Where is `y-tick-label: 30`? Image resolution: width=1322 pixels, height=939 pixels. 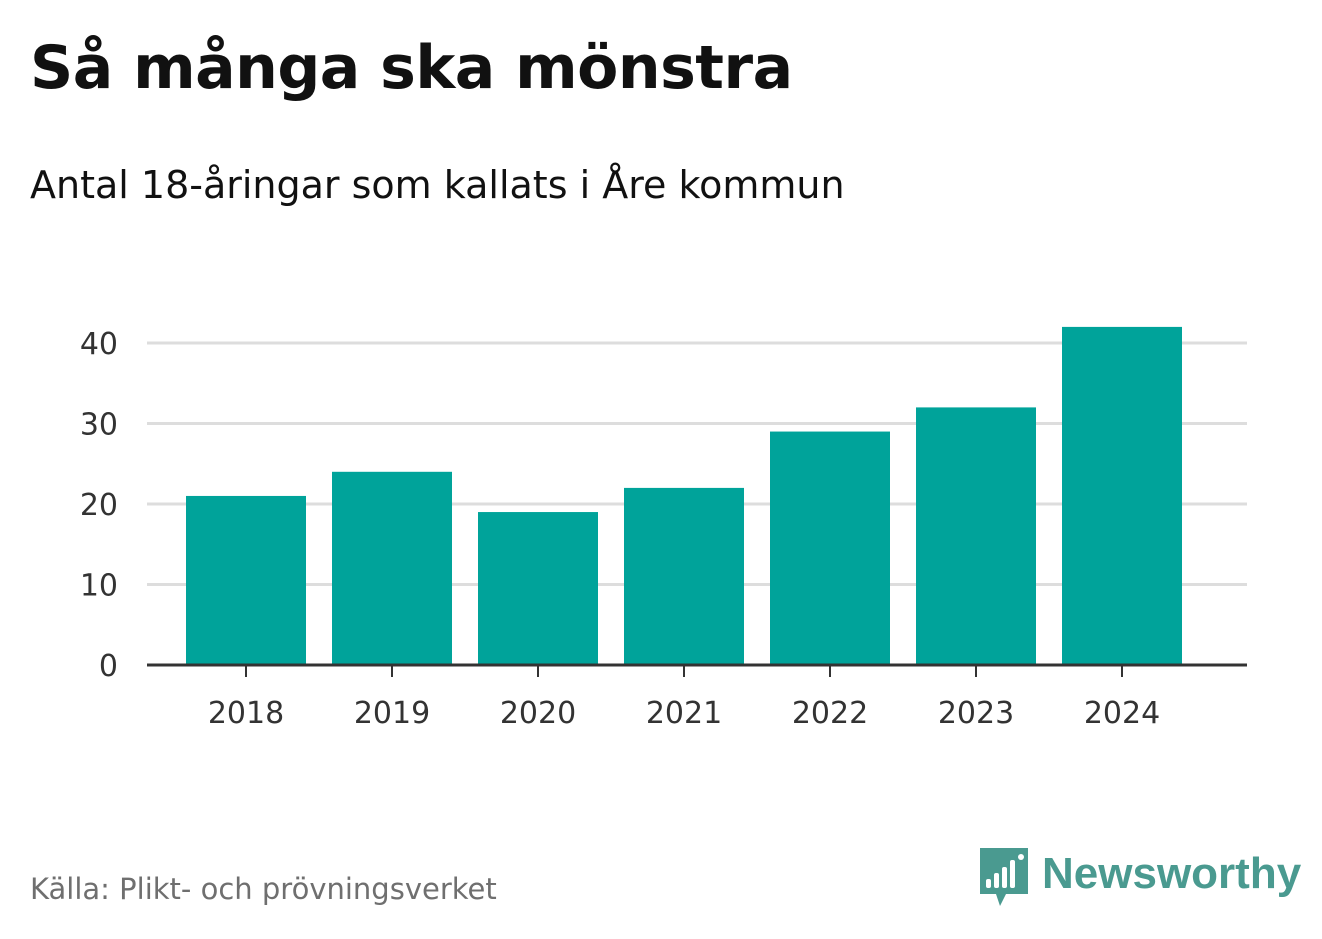
y-tick-label: 30 is located at coordinates (99, 425).